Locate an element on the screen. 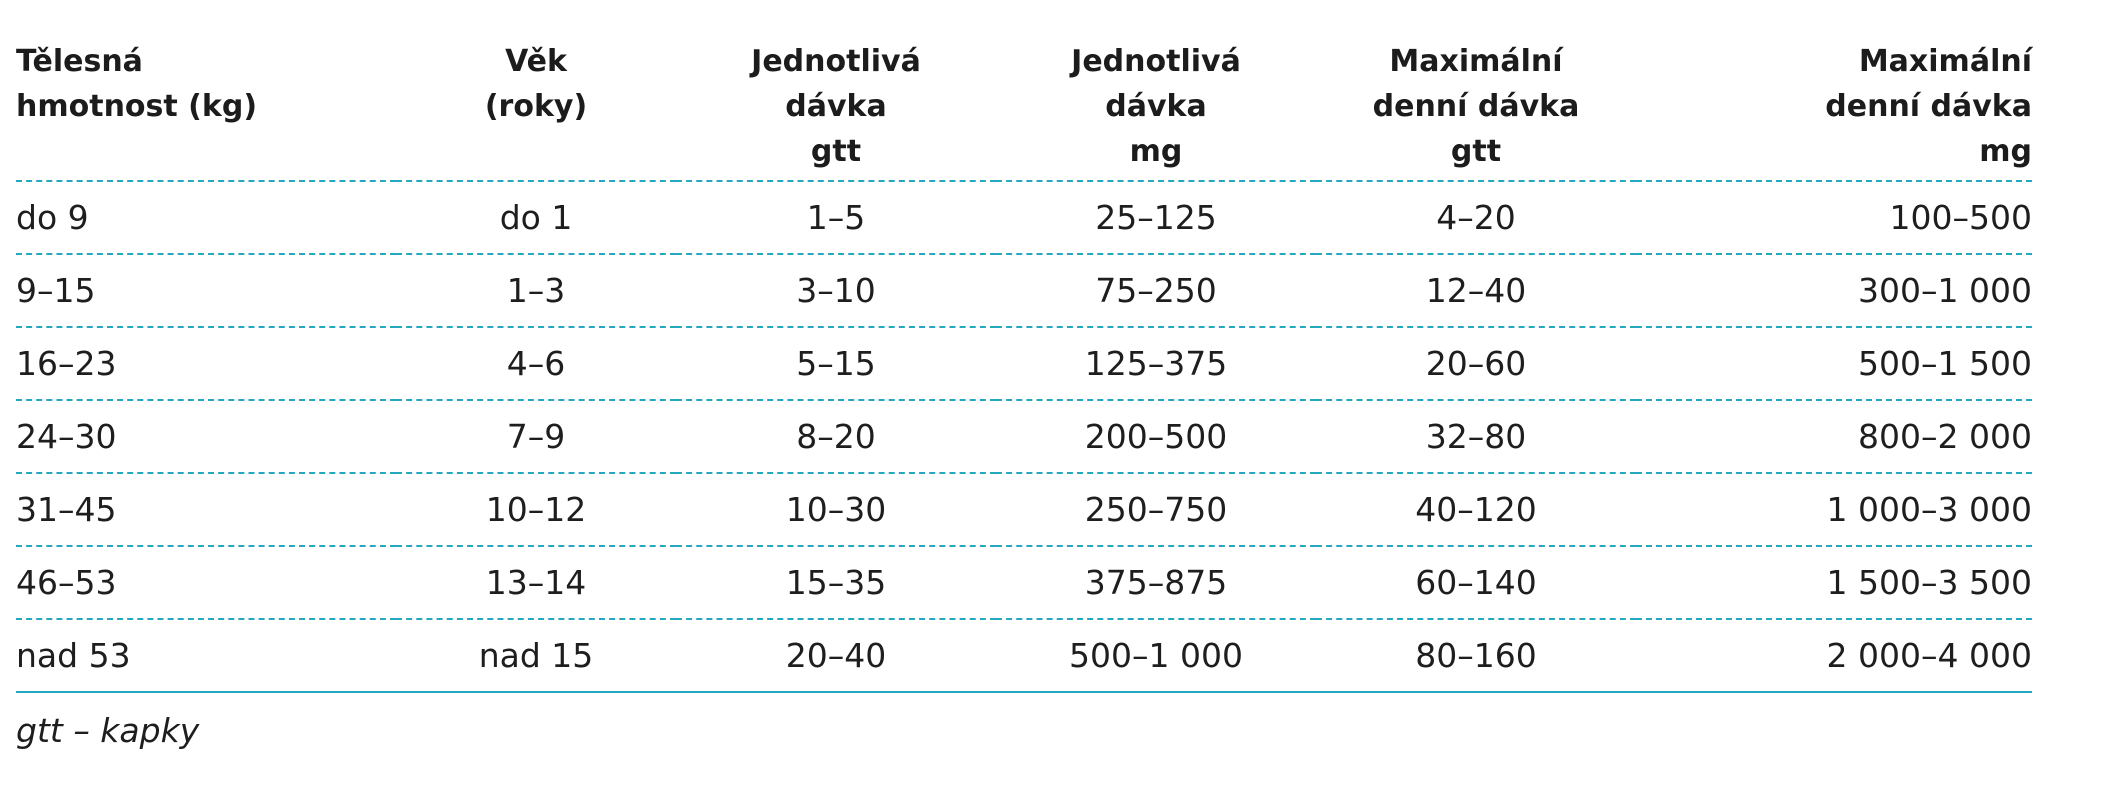 The height and width of the screenshot is (800, 2101). cell-max-daily-dose-gtt: 20–60 is located at coordinates (1476, 364).